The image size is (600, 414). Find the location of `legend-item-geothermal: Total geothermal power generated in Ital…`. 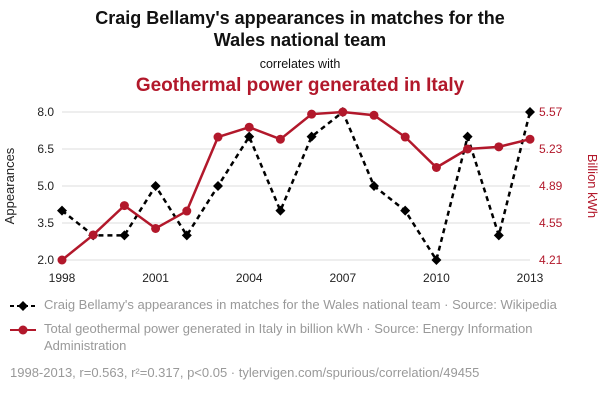

legend-item-geothermal: Total geothermal power generated in Ital… is located at coordinates (300, 338).